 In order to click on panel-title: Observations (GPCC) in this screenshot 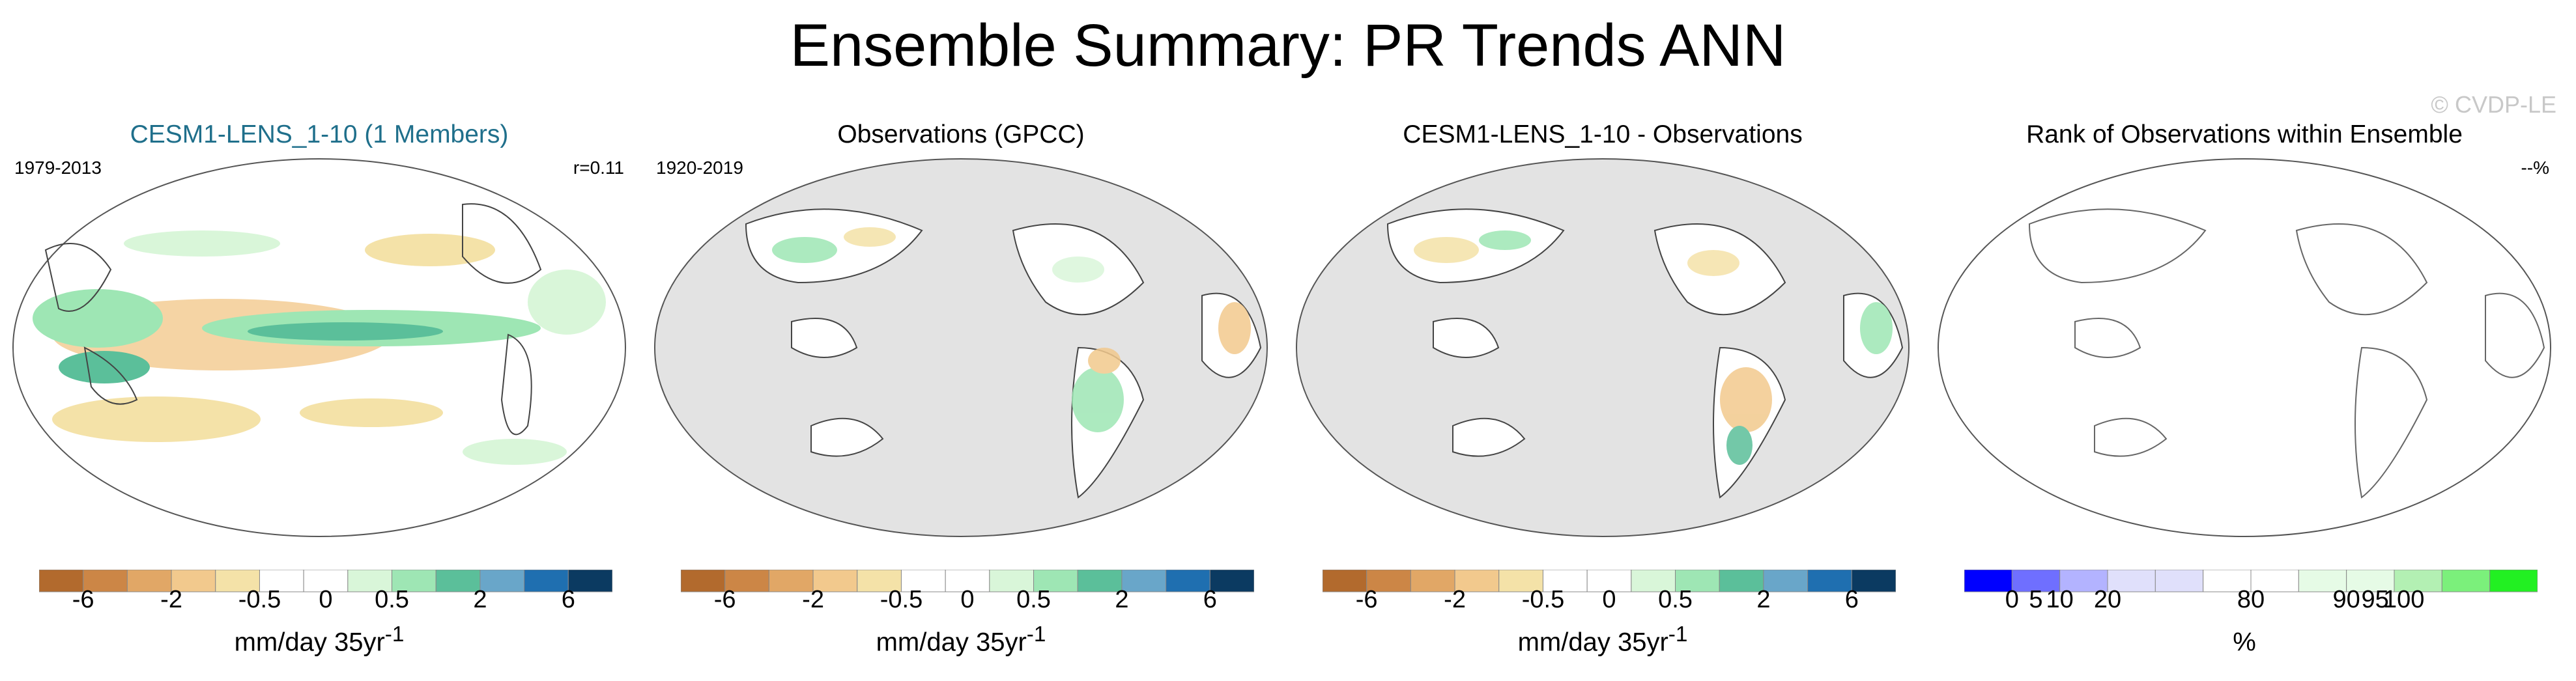, I will do `click(961, 134)`.